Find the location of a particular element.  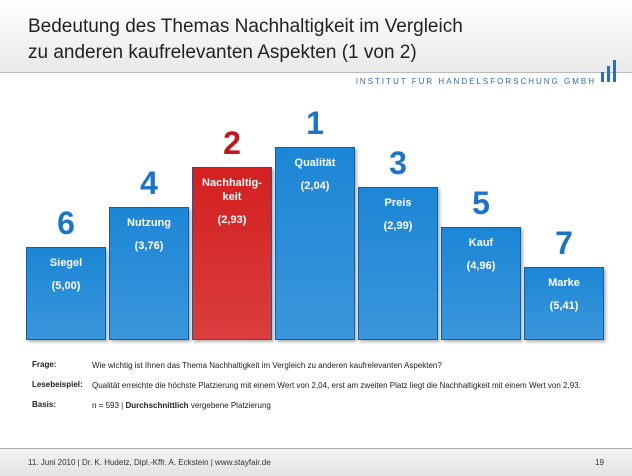

bar-label: Kauf is located at coordinates (481, 243).